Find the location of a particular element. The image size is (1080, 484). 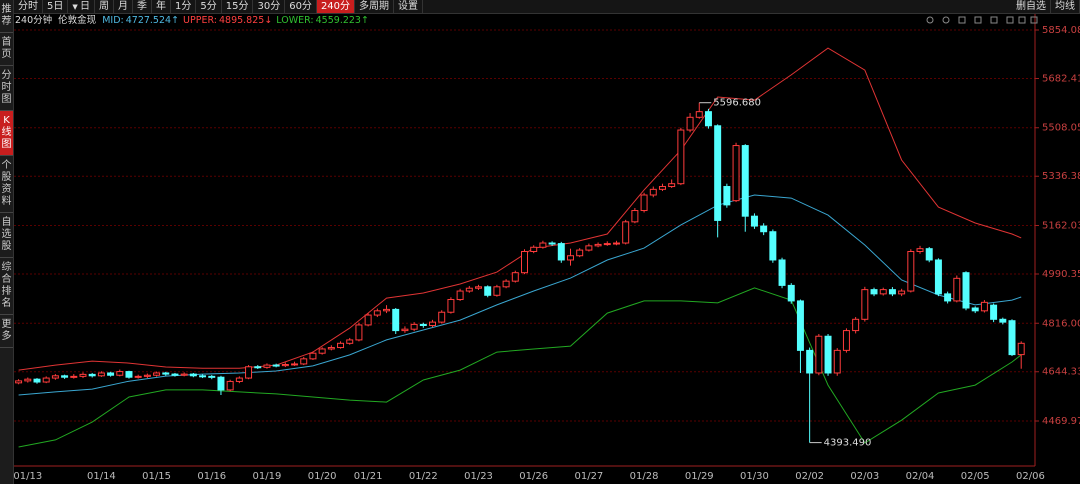

indicator-value: 4727.524 is located at coordinates (148, 20).